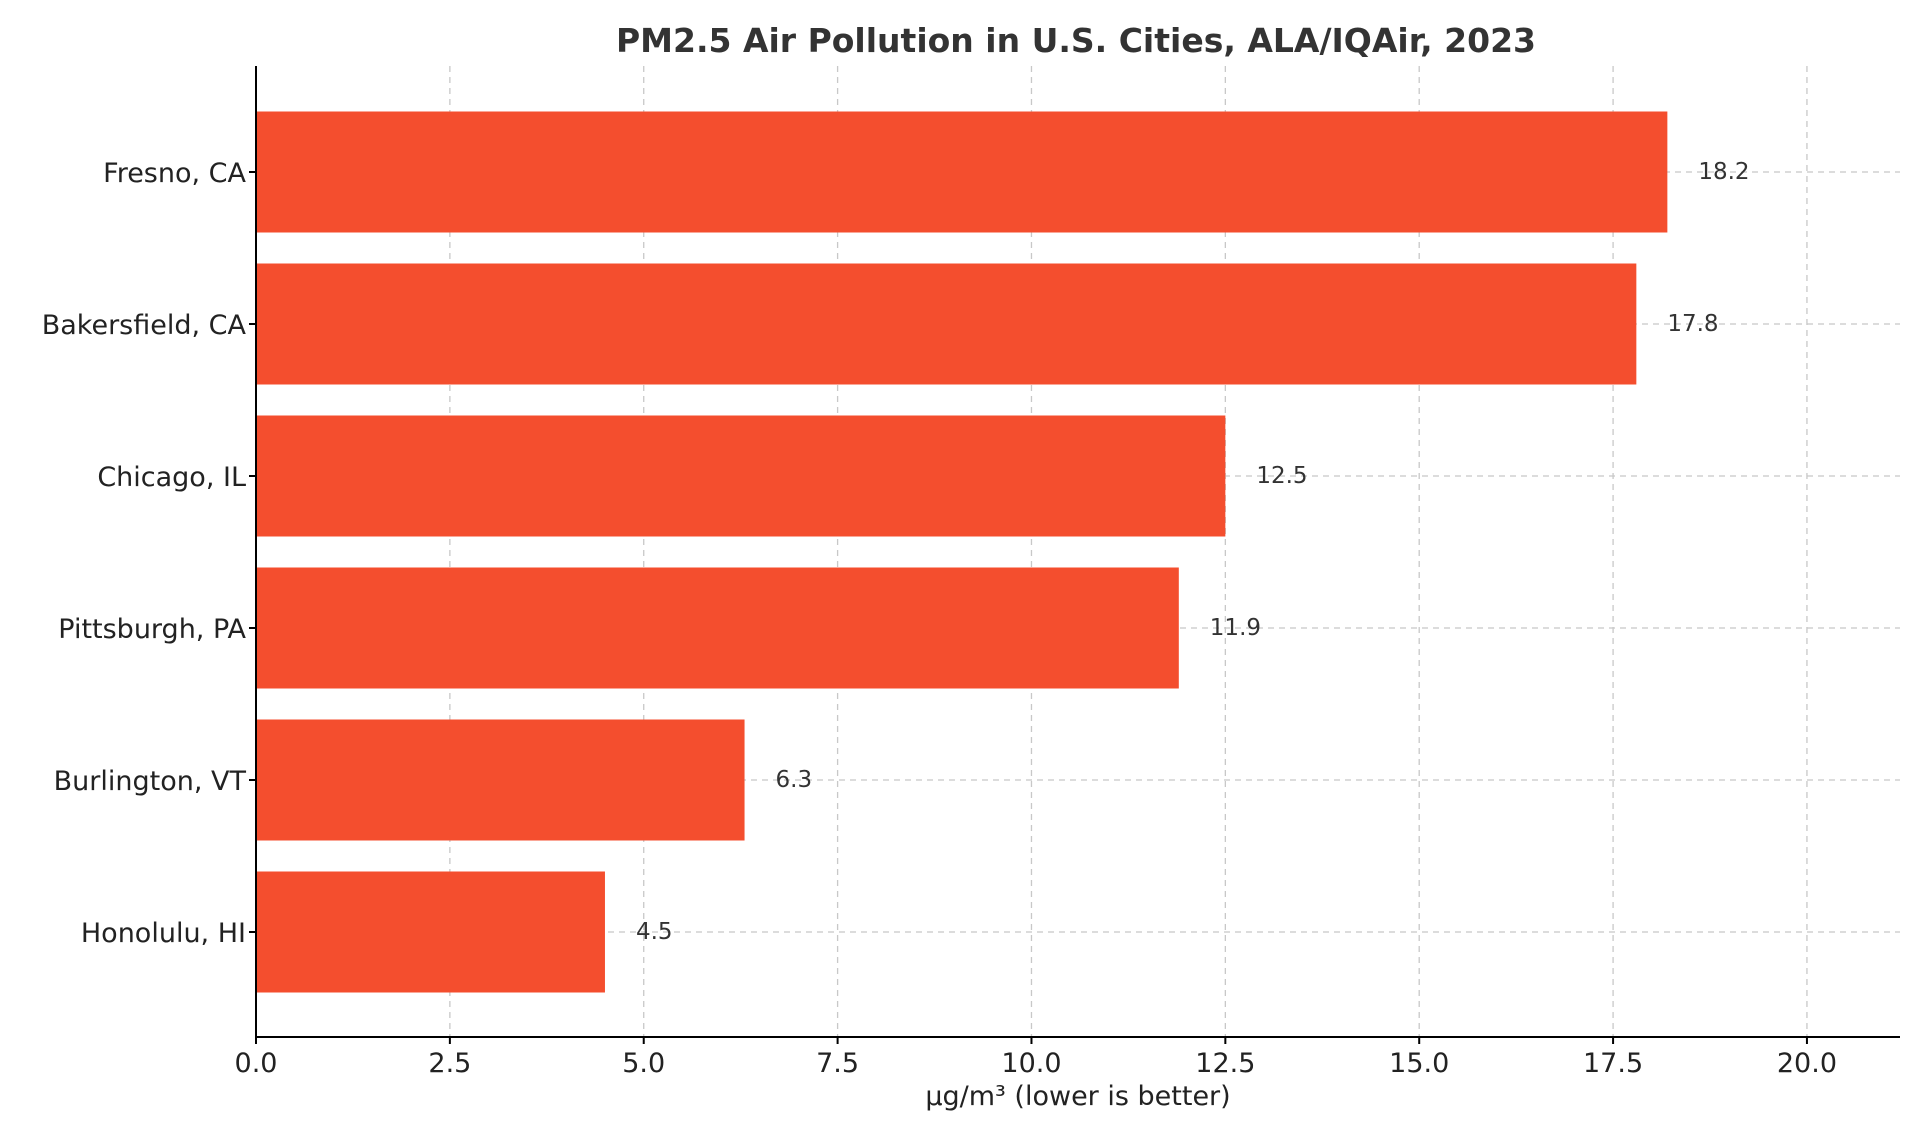 This screenshot has height=1135, width=1920. Describe the element at coordinates (1692, 324) in the screenshot. I see `data-label: 17.8` at that location.